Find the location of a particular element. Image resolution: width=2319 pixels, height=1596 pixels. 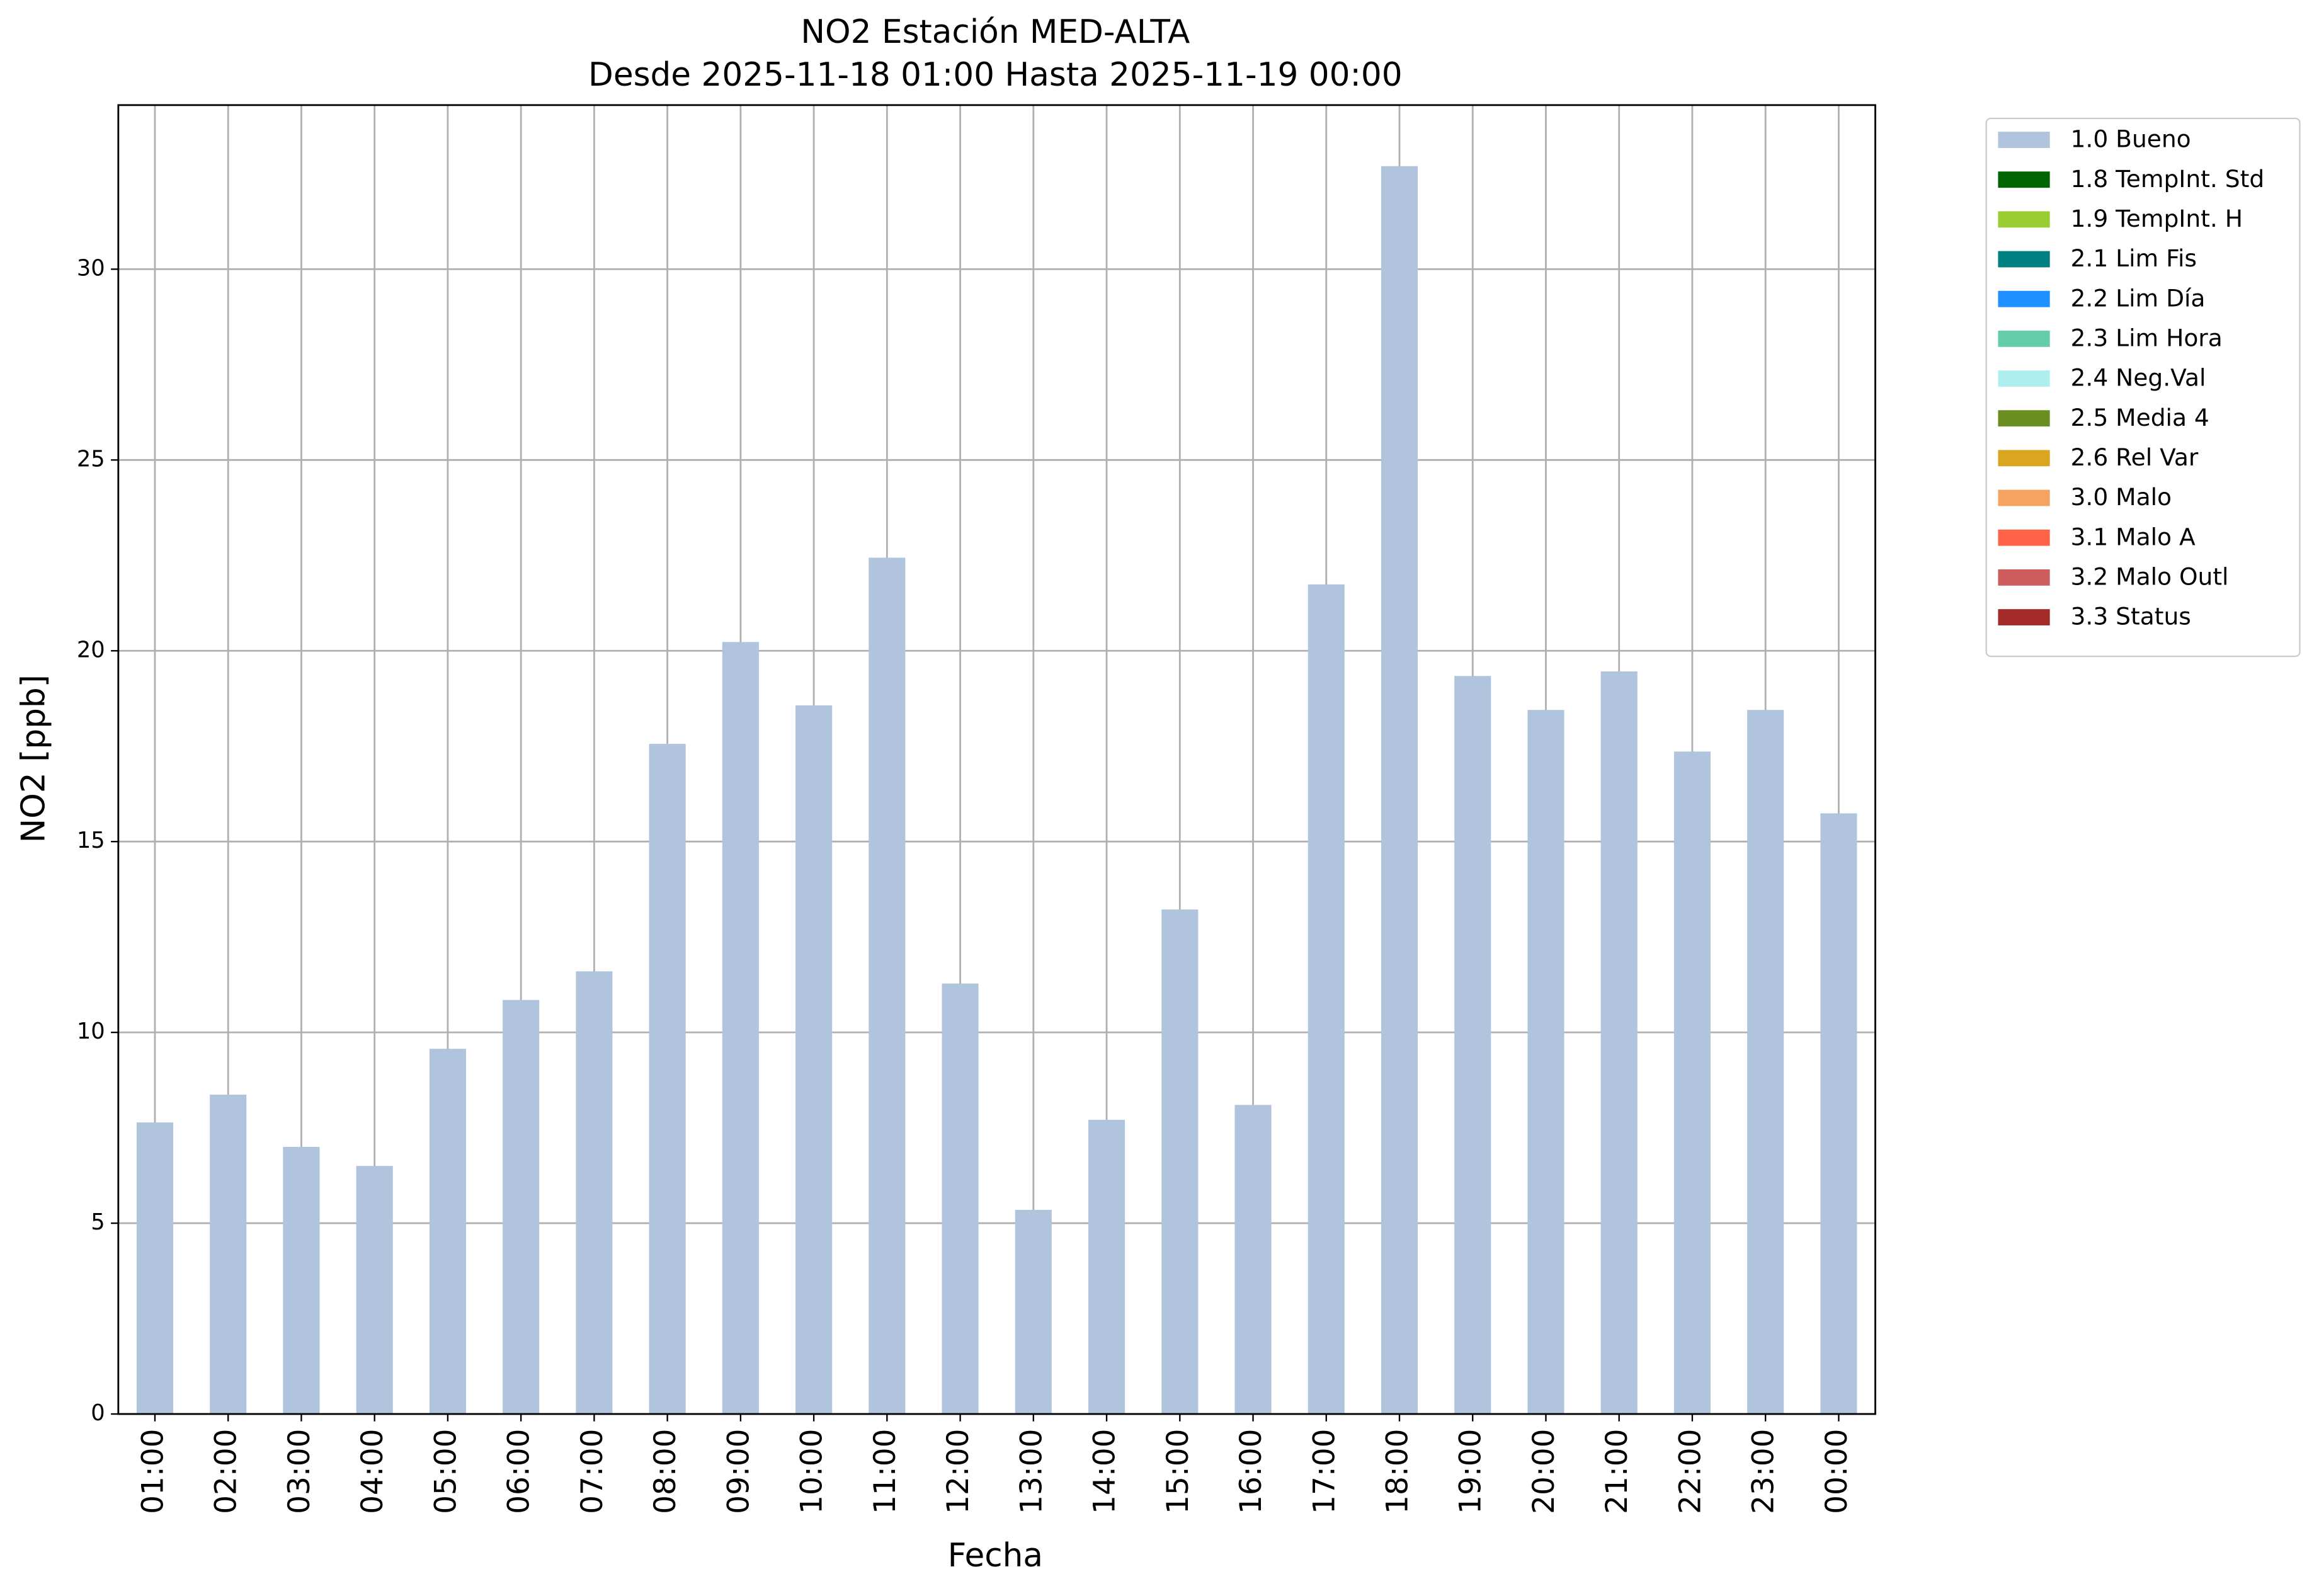

x-tick-label: 19:00 is located at coordinates (1471, 1471).